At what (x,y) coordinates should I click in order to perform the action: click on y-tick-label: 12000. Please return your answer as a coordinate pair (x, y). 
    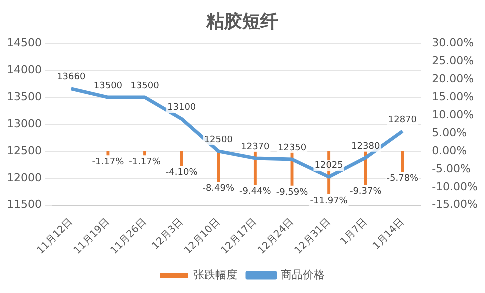
    Looking at the image, I should click on (24, 177).